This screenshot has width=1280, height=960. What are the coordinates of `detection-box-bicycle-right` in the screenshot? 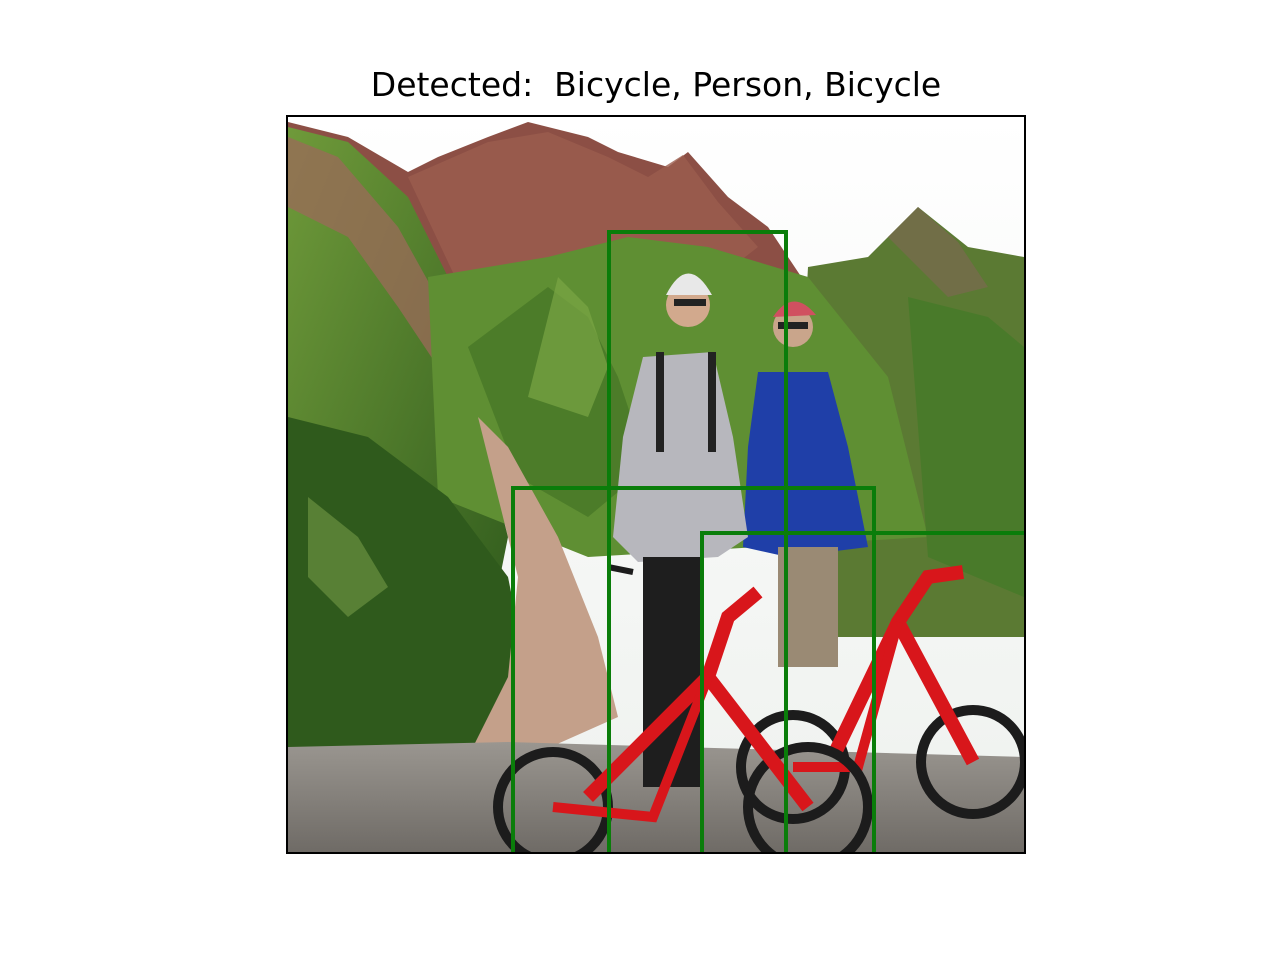 It's located at (862, 691).